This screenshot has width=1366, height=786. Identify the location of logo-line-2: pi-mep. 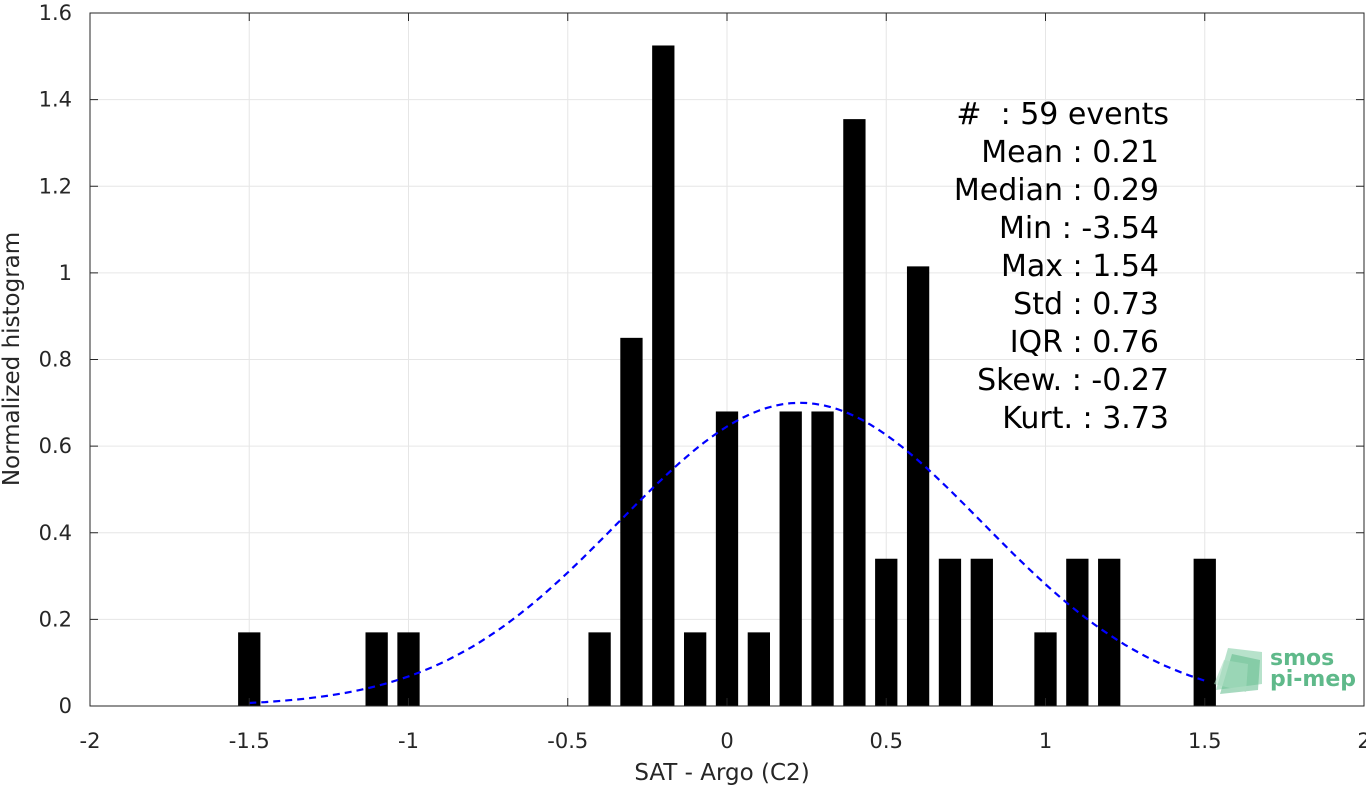
(1313, 679).